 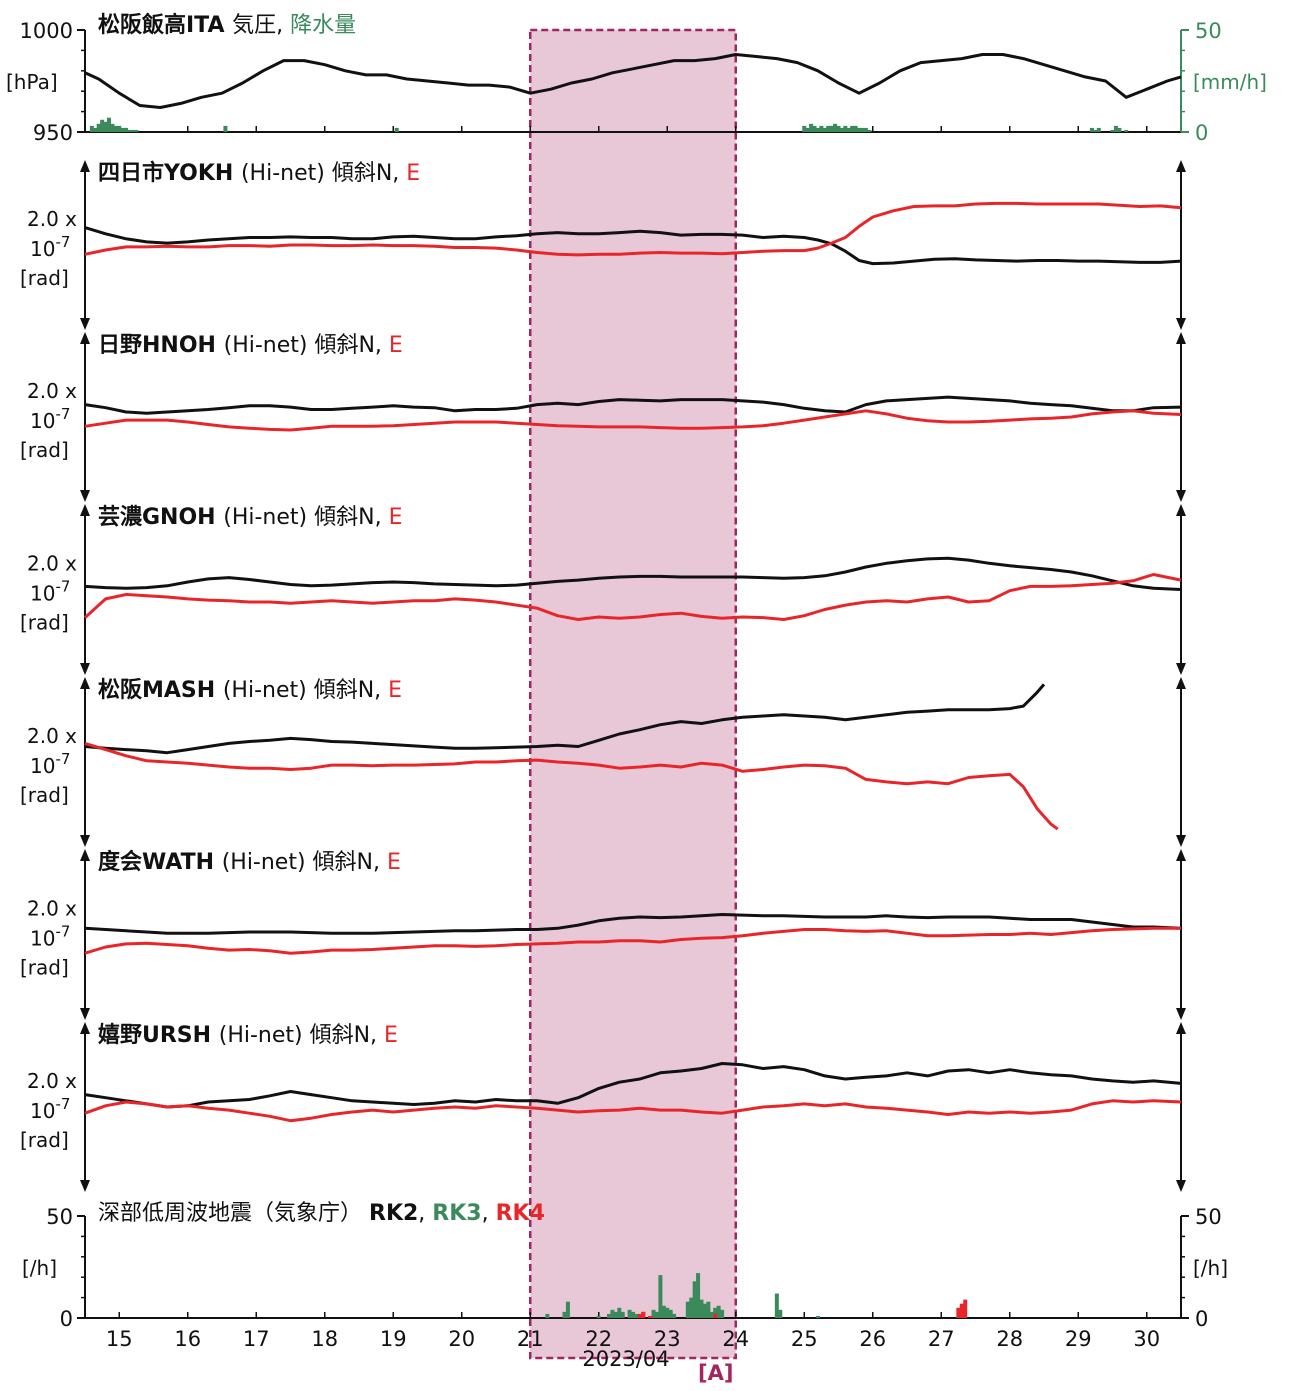 I want to click on legend-RK2: RK2, so click(x=393, y=1213).